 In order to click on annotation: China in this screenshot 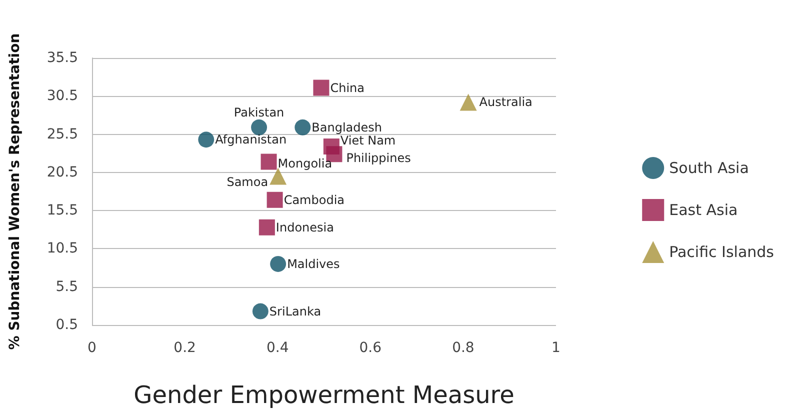, I will do `click(347, 87)`.